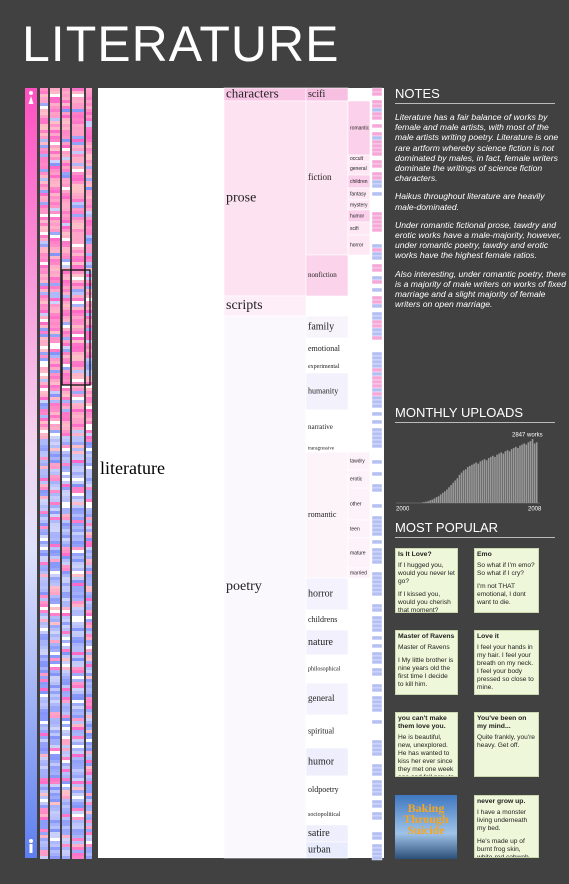 The height and width of the screenshot is (884, 569). I want to click on subcategory-label: spiritual, so click(321, 730).